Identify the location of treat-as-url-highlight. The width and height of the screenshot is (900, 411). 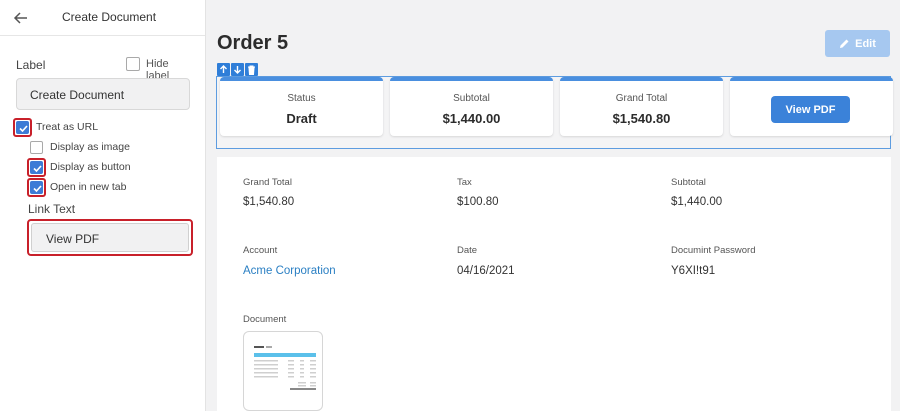
(22, 127).